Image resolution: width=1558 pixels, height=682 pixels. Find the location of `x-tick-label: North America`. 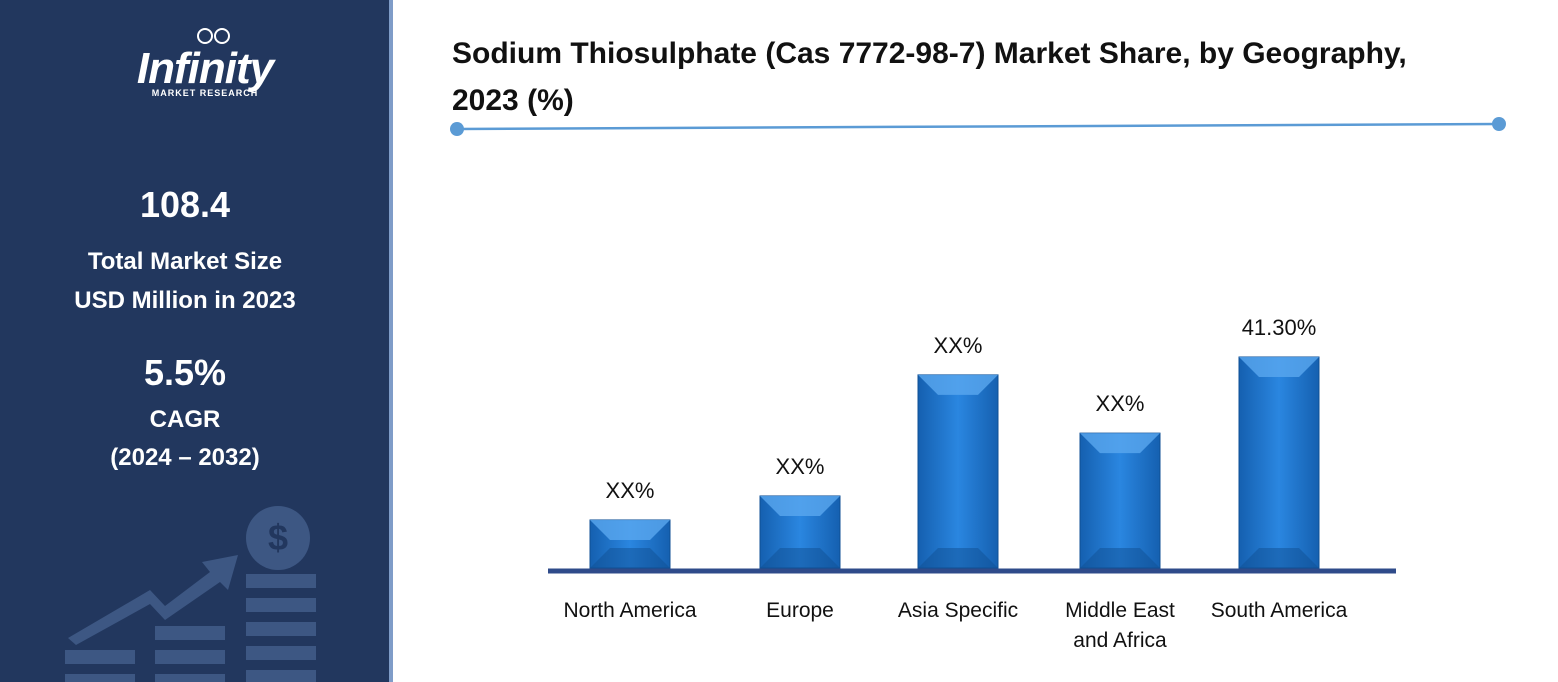

x-tick-label: North America is located at coordinates (630, 610).